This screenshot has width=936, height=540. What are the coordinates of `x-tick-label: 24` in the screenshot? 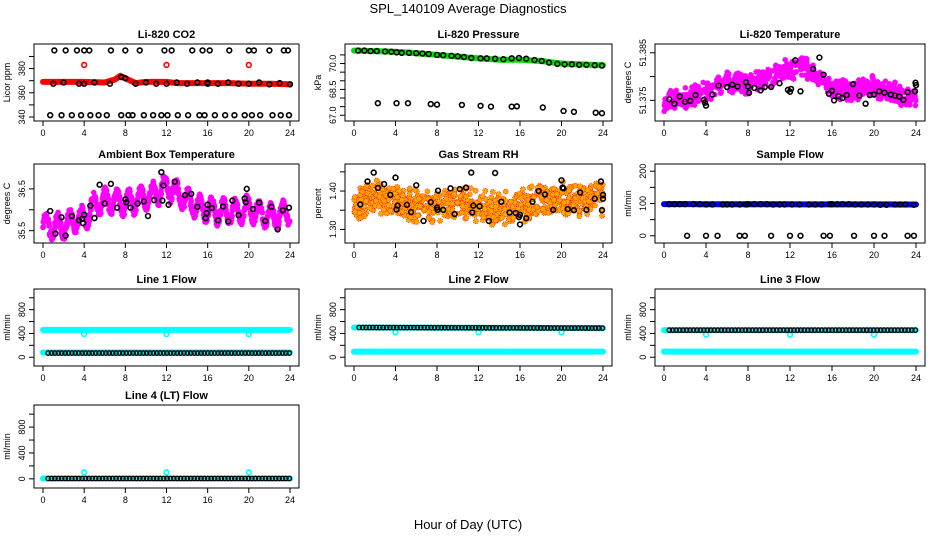 It's located at (290, 500).